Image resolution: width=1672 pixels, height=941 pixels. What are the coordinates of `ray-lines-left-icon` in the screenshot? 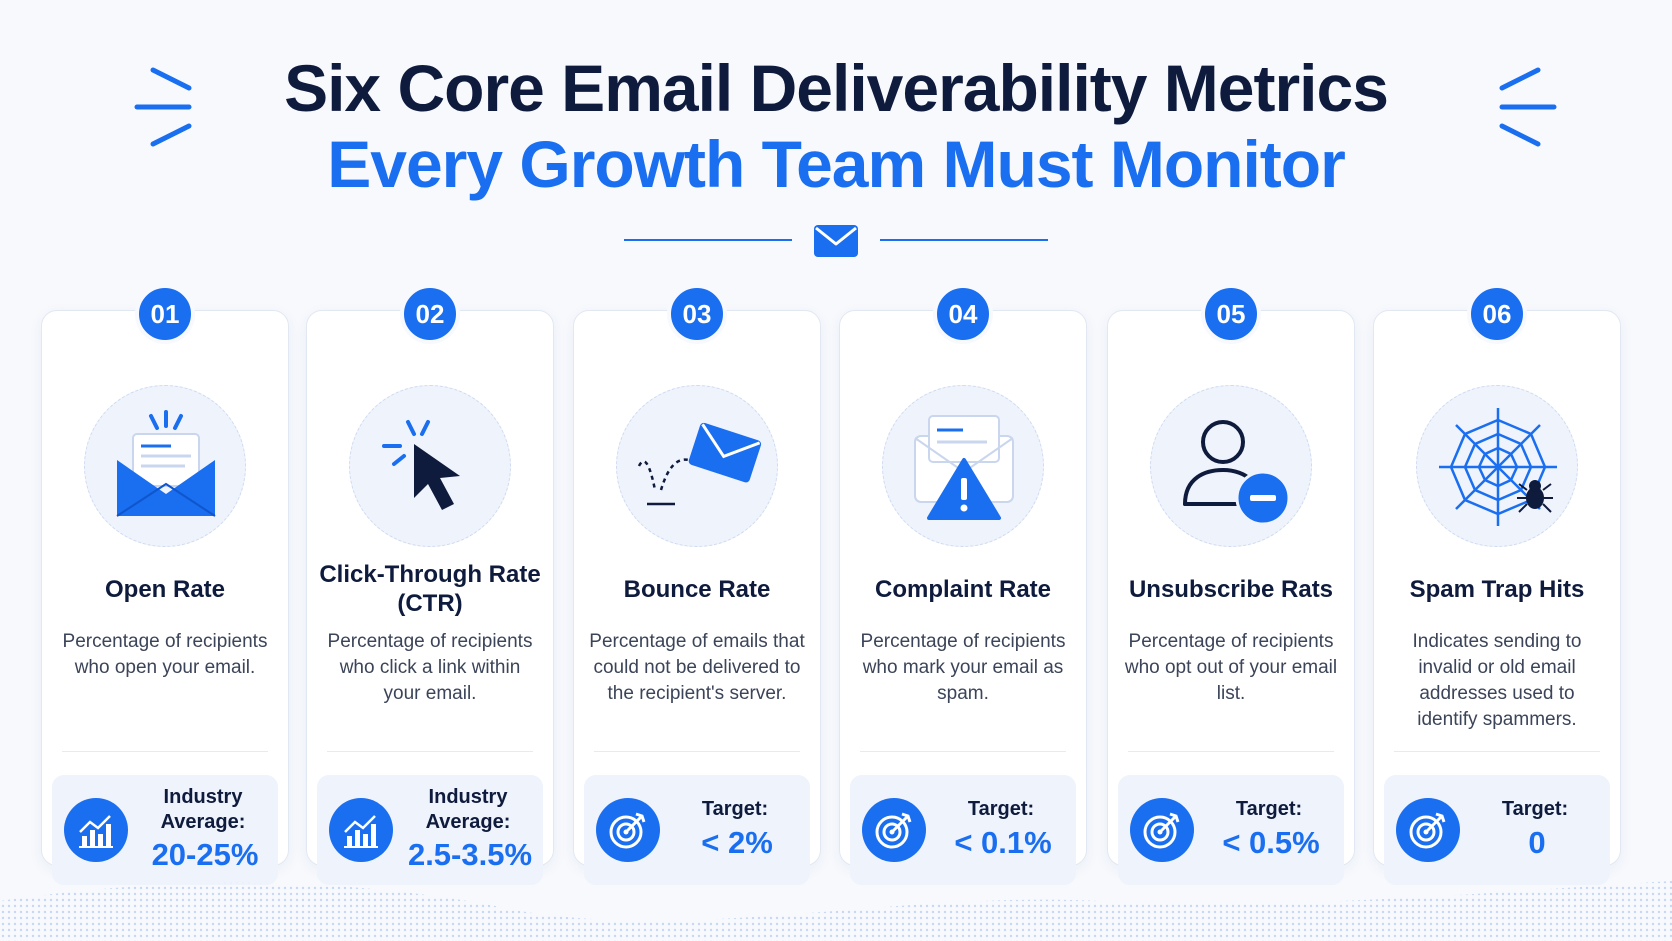 It's located at (163, 107).